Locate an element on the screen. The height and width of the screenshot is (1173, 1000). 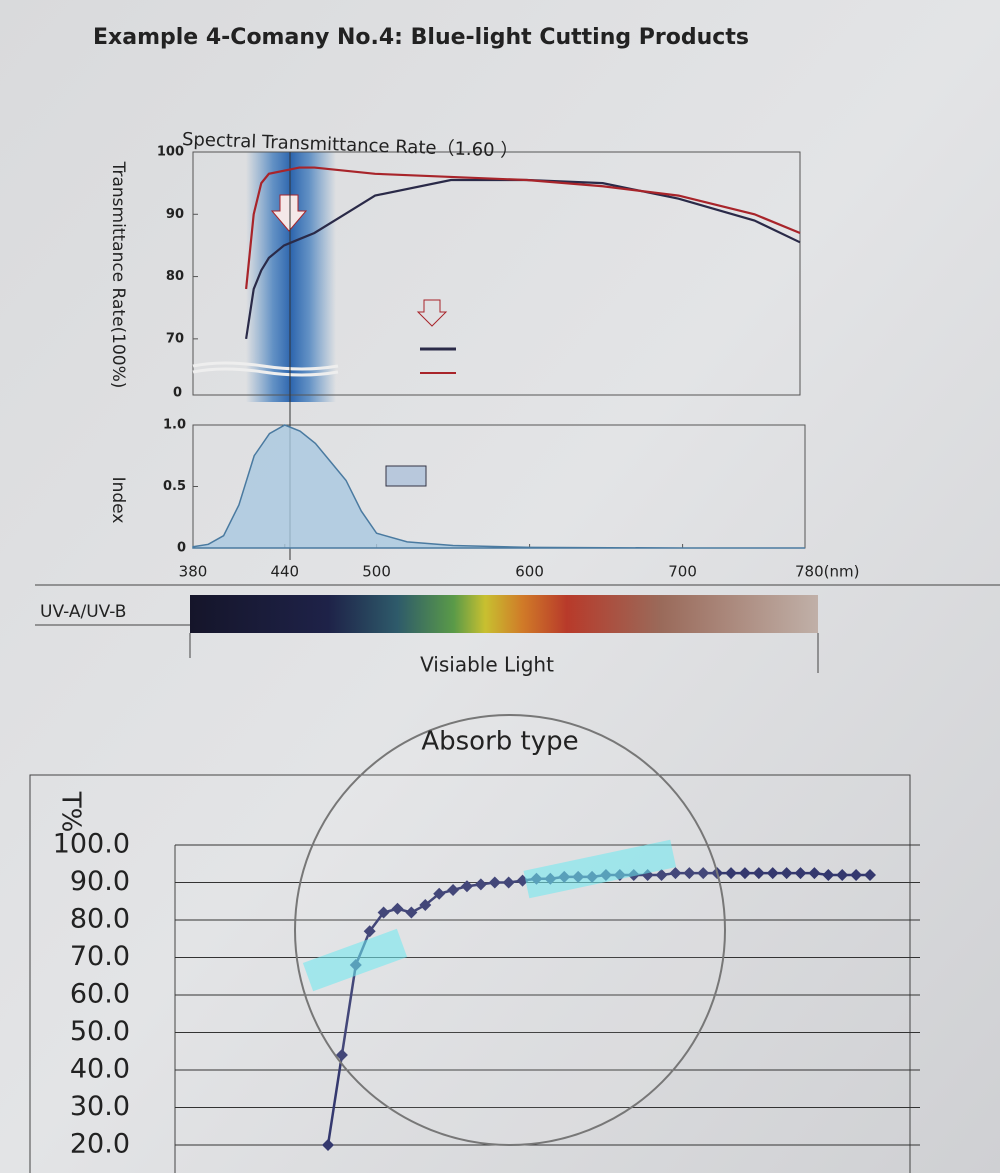
spectrum-label: Visiable Light is located at coordinates (487, 665).